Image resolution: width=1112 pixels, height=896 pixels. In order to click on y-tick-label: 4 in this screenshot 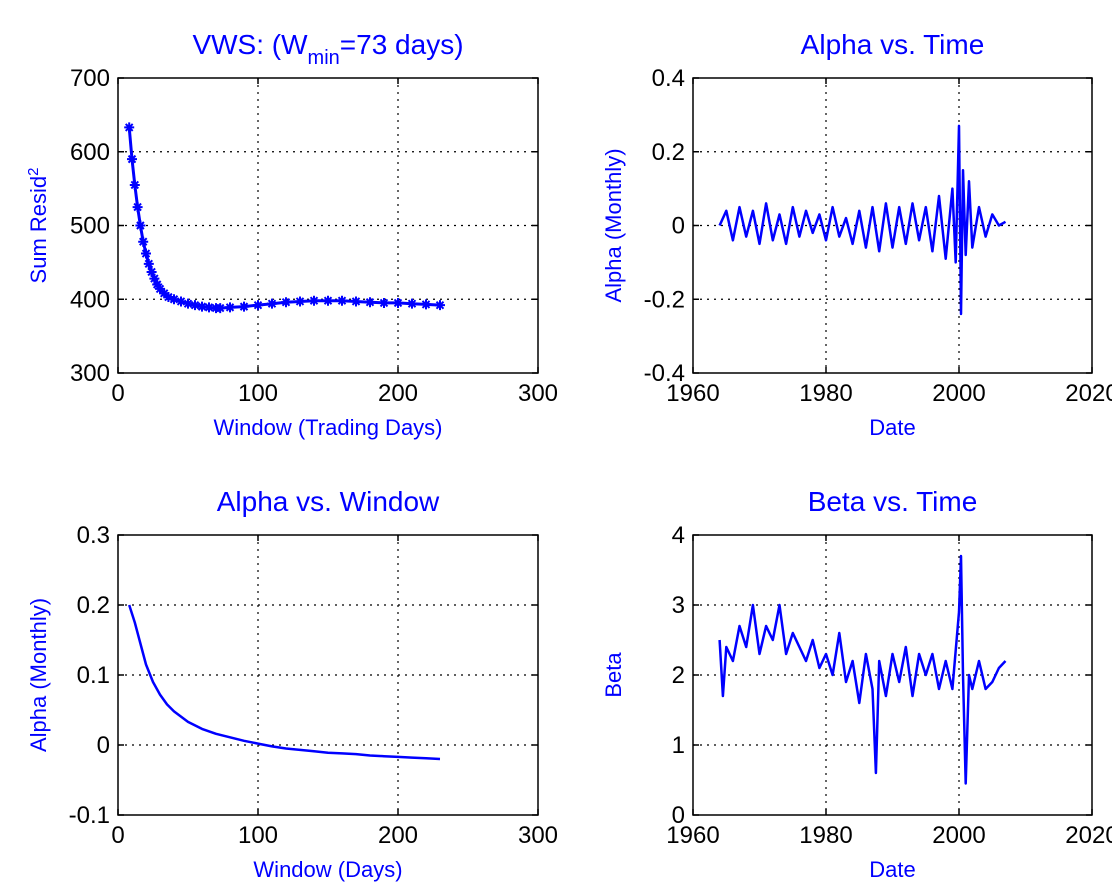, I will do `click(678, 535)`.